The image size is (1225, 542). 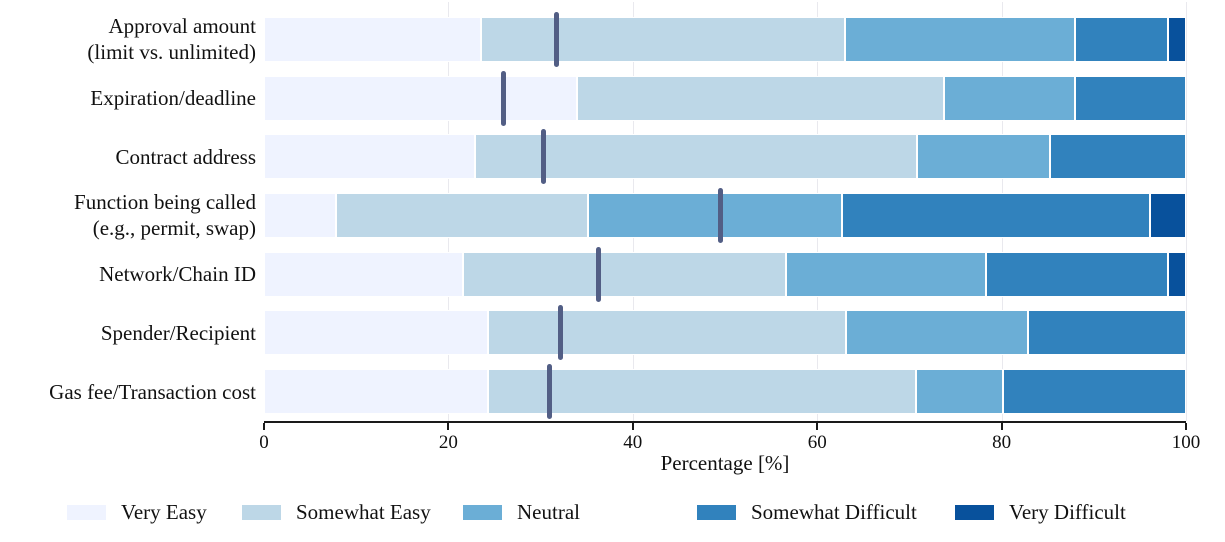 I want to click on category-label-line: Spender/Recipient, so click(x=178, y=332).